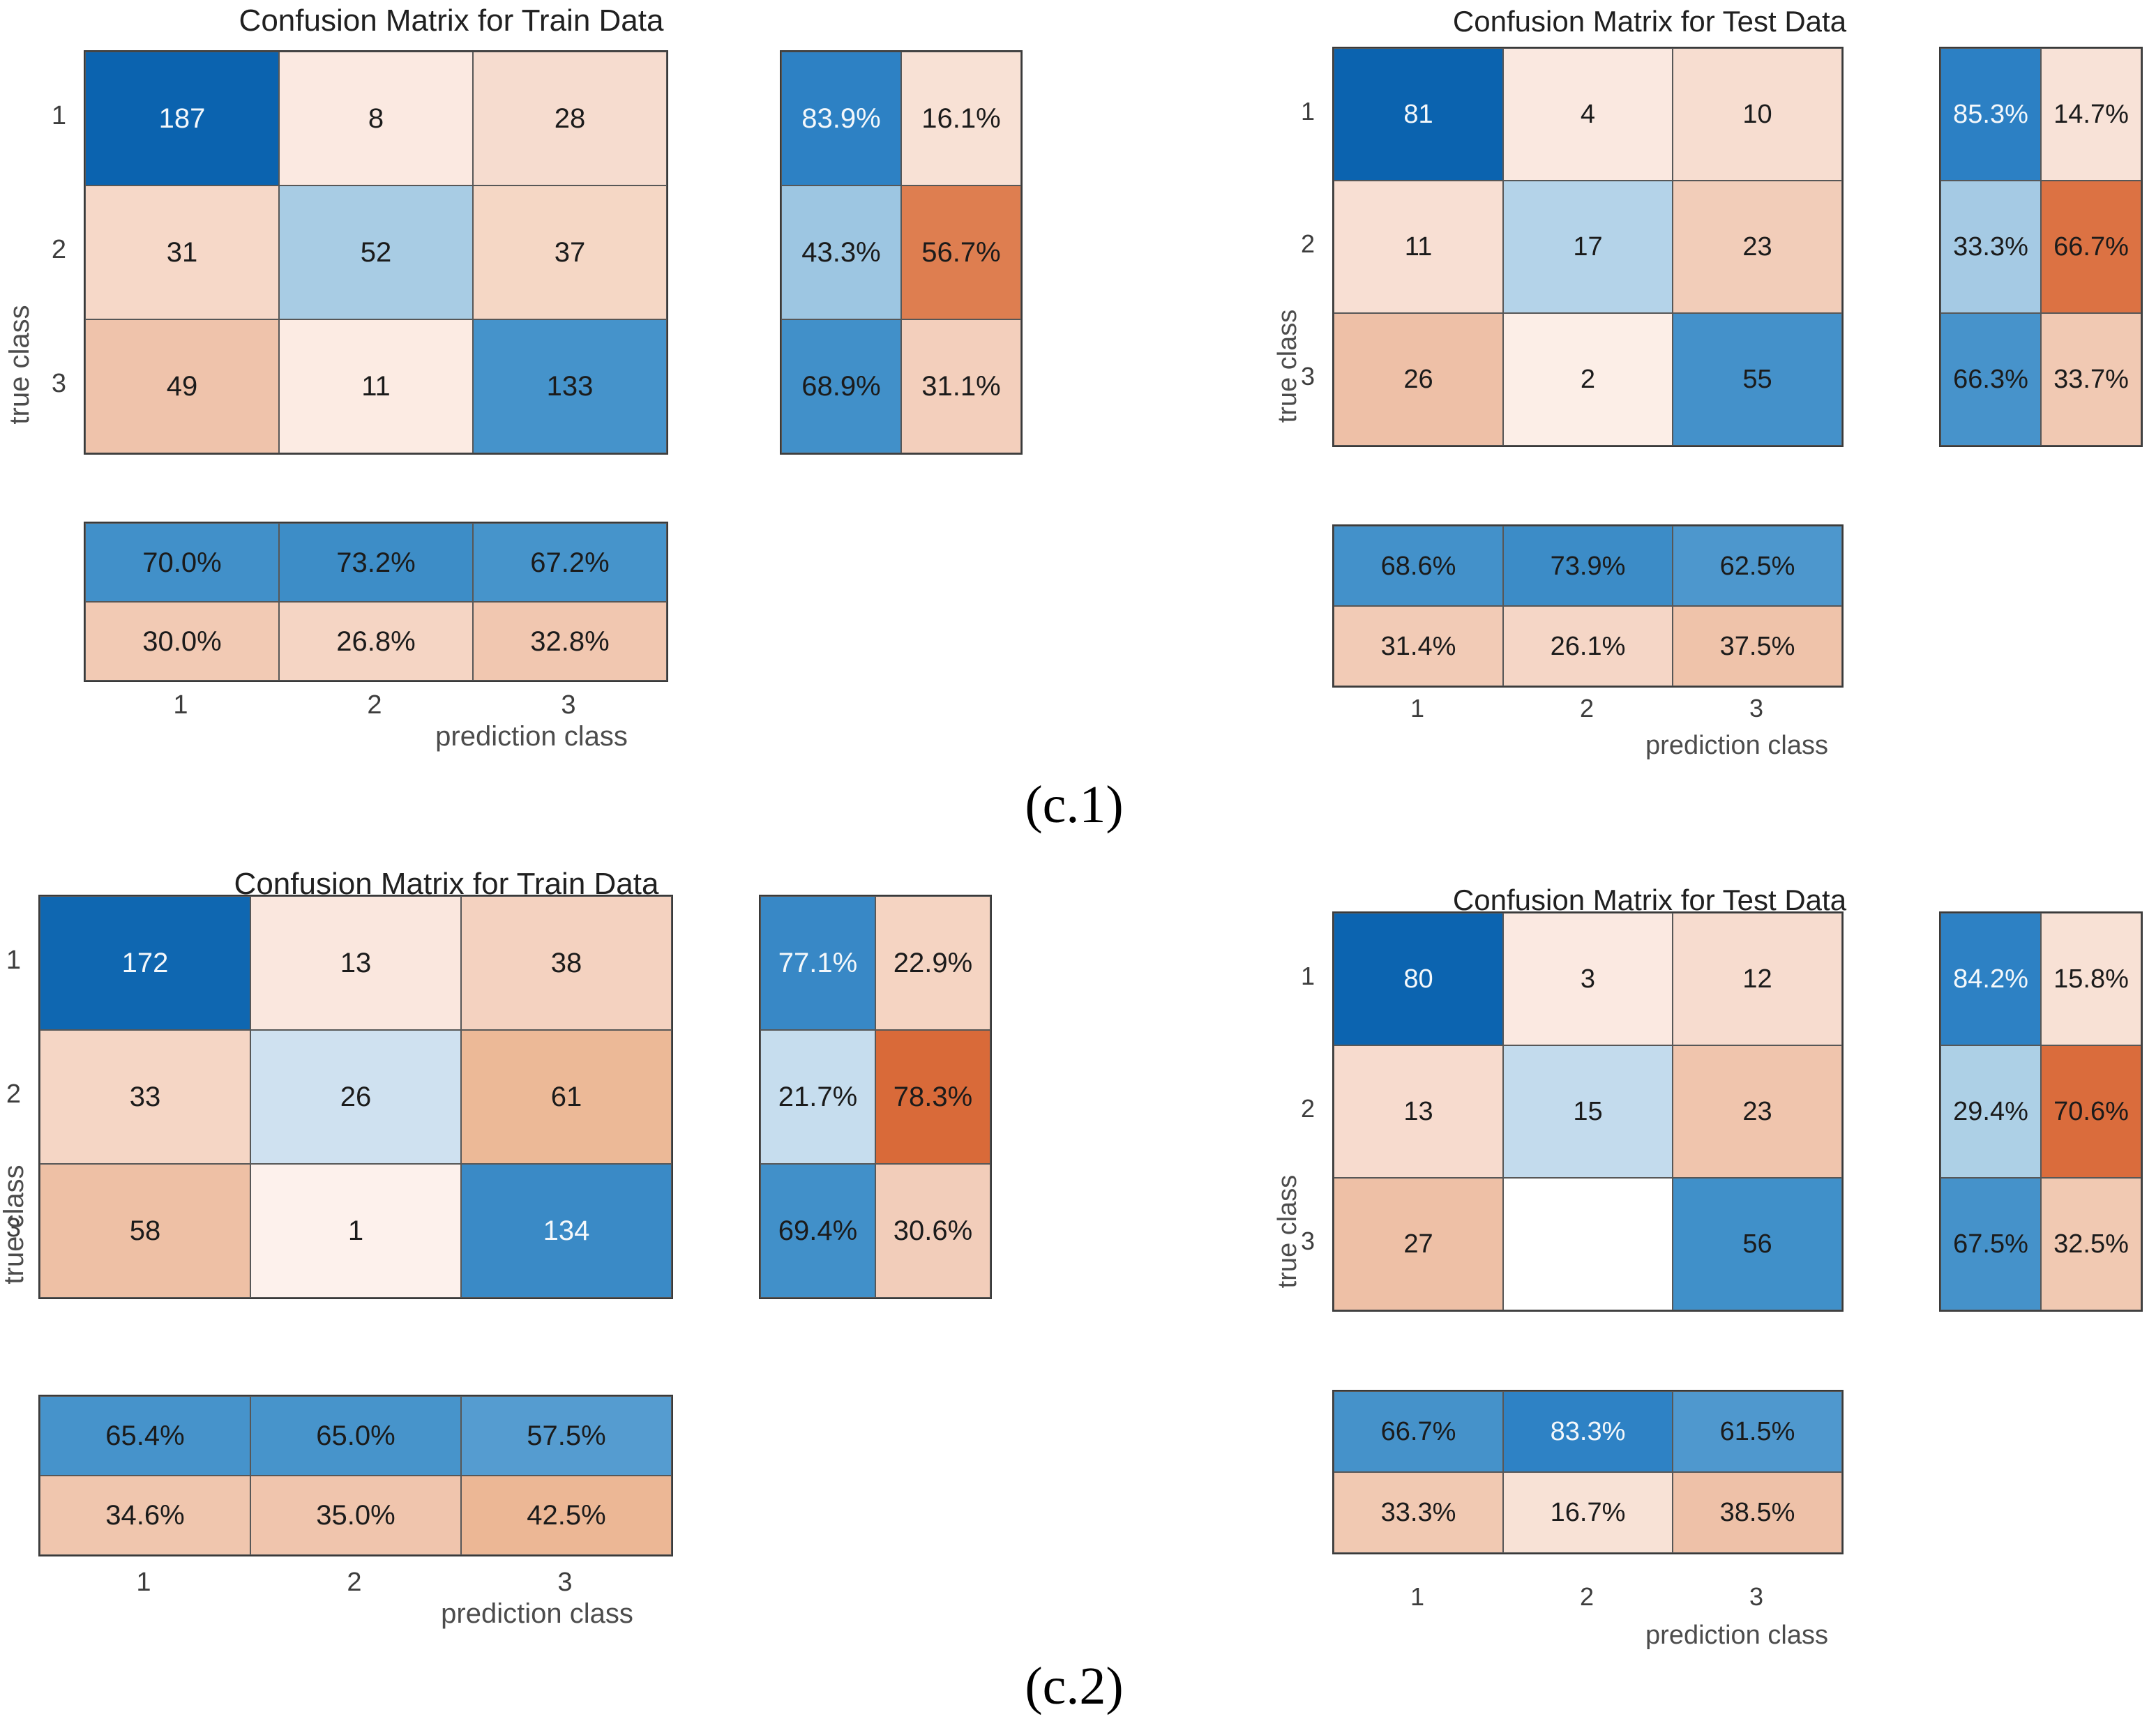  Describe the element at coordinates (14, 1225) in the screenshot. I see `c2-train-ylabel: true class` at that location.